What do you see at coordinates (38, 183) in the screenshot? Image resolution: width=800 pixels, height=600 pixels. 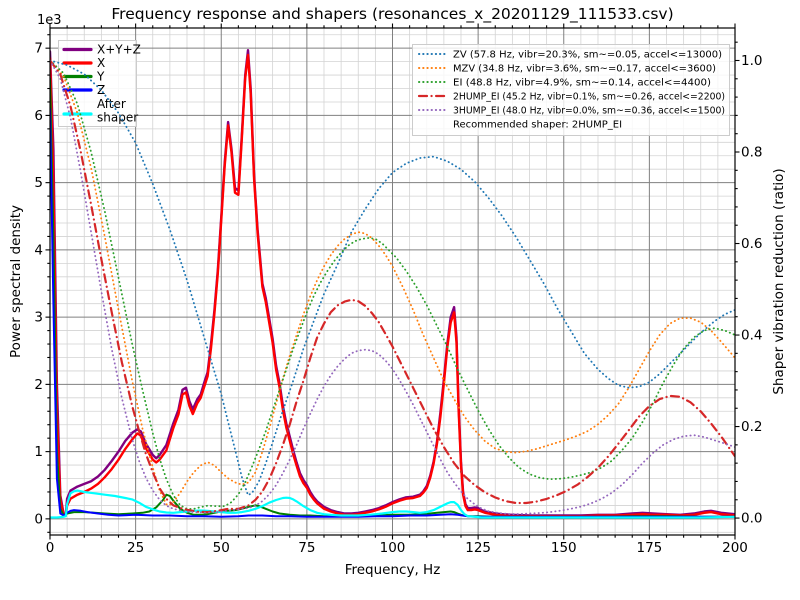 I see `y-left-tick-label: 5` at bounding box center [38, 183].